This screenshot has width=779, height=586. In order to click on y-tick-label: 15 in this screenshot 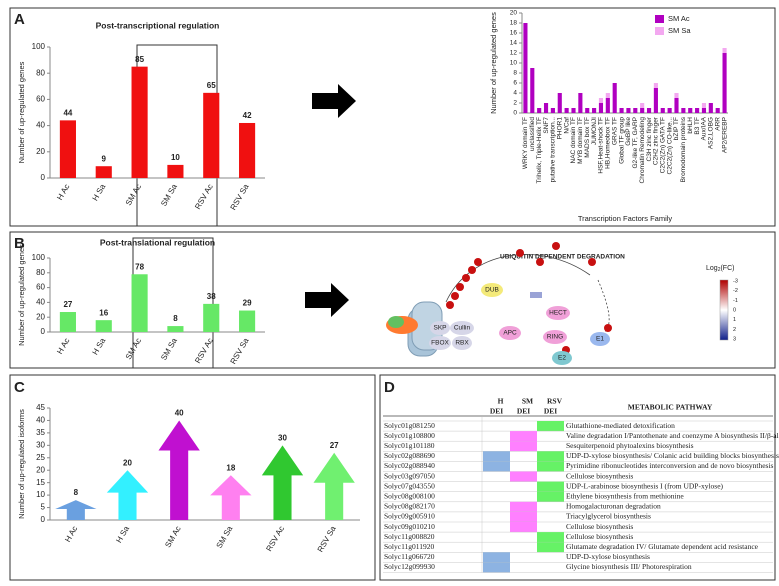, I will do `click(40, 482)`.